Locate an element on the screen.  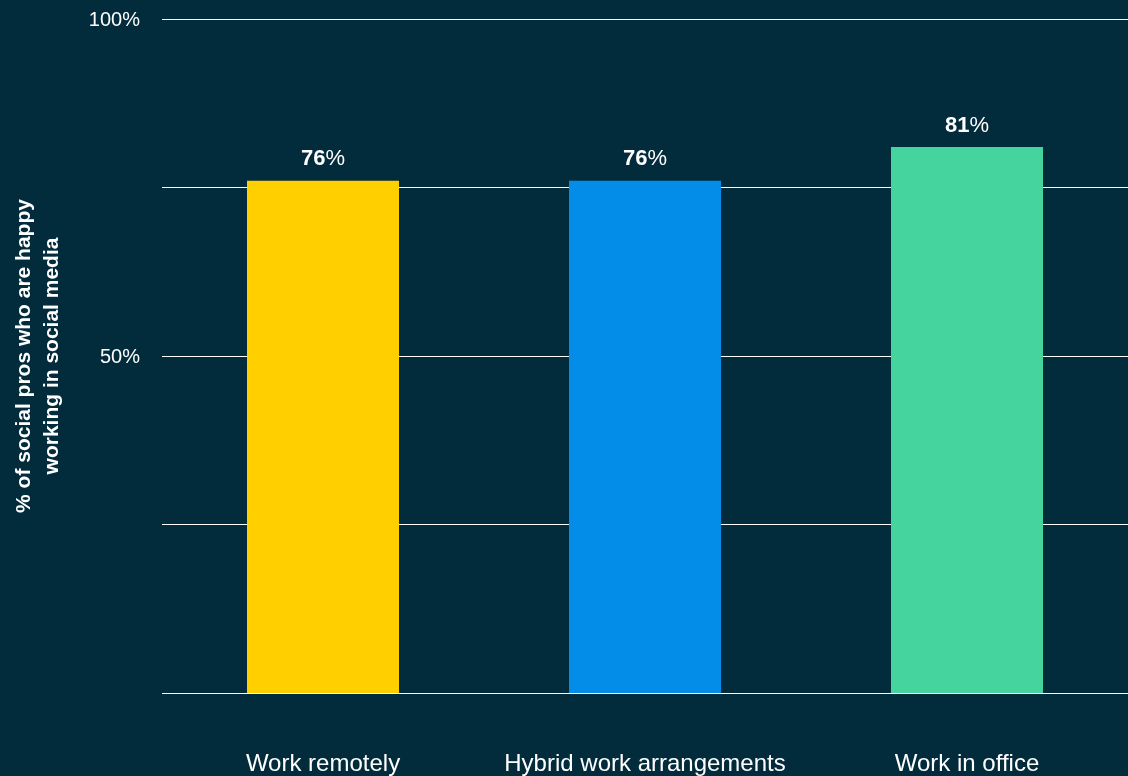
x-tick-label: Work in office is located at coordinates (967, 762).